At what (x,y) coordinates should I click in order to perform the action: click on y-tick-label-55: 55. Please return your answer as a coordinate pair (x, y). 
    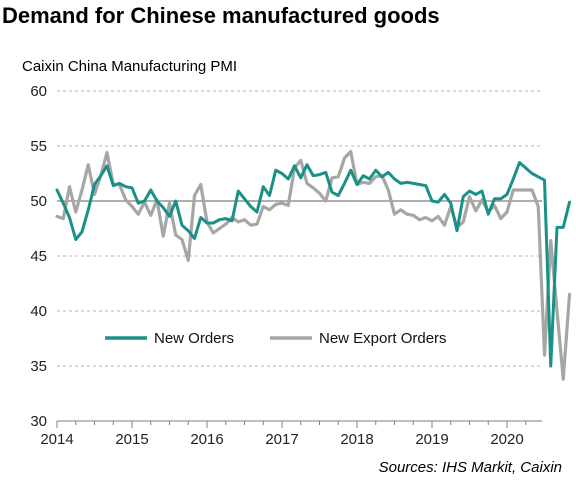
    Looking at the image, I should click on (38, 146).